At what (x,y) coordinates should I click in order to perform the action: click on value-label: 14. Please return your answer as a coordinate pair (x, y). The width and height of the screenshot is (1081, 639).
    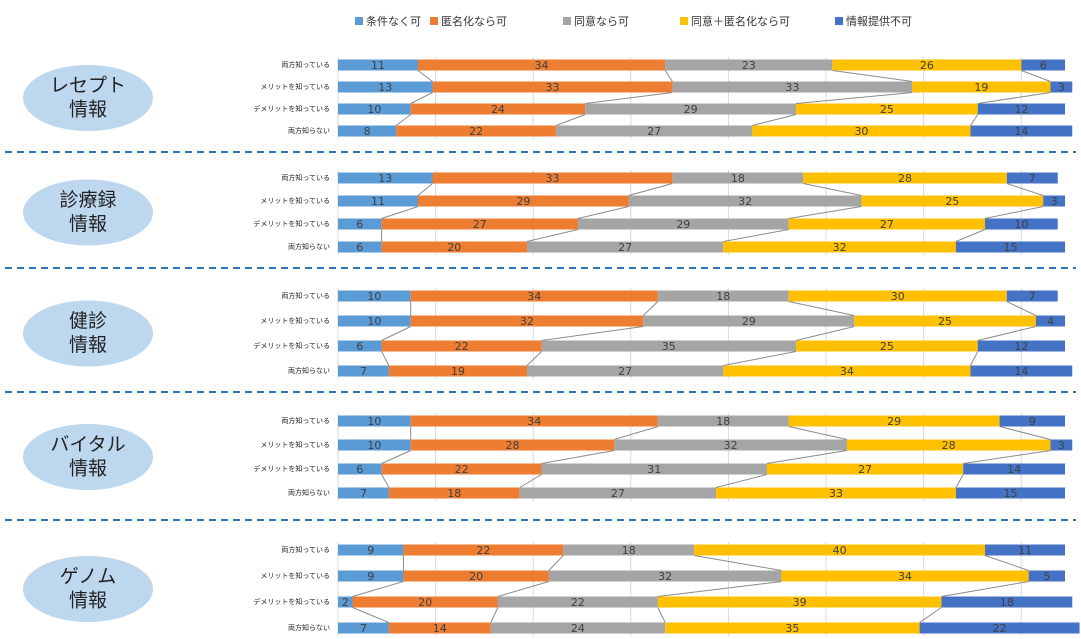
    Looking at the image, I should click on (440, 628).